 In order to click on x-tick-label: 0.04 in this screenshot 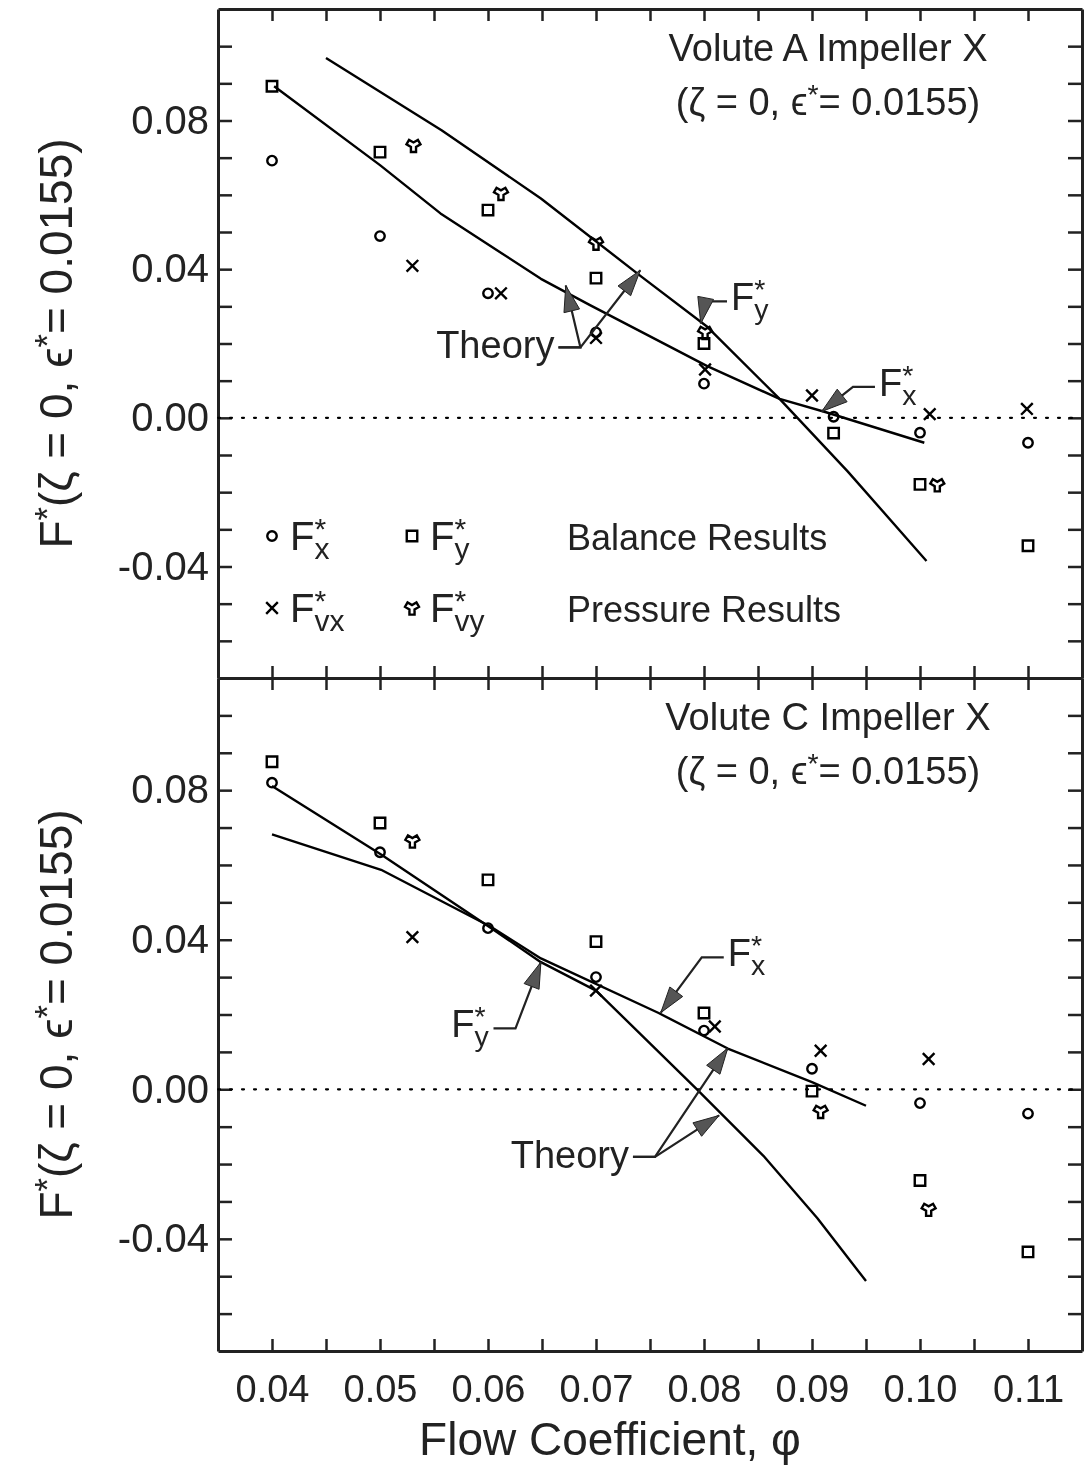, I will do `click(272, 1388)`.